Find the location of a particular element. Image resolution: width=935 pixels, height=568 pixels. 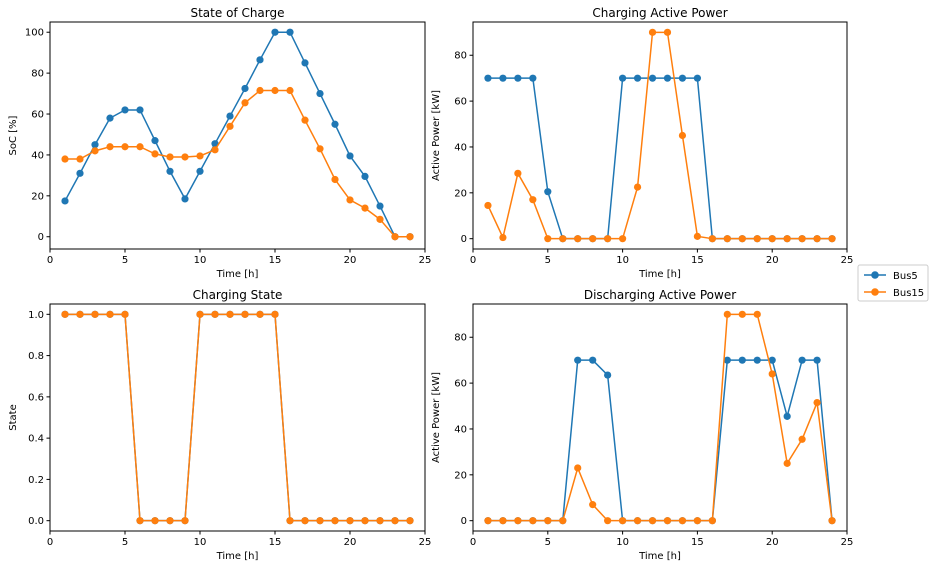

y-tick-label: 60 is located at coordinates (460, 102).